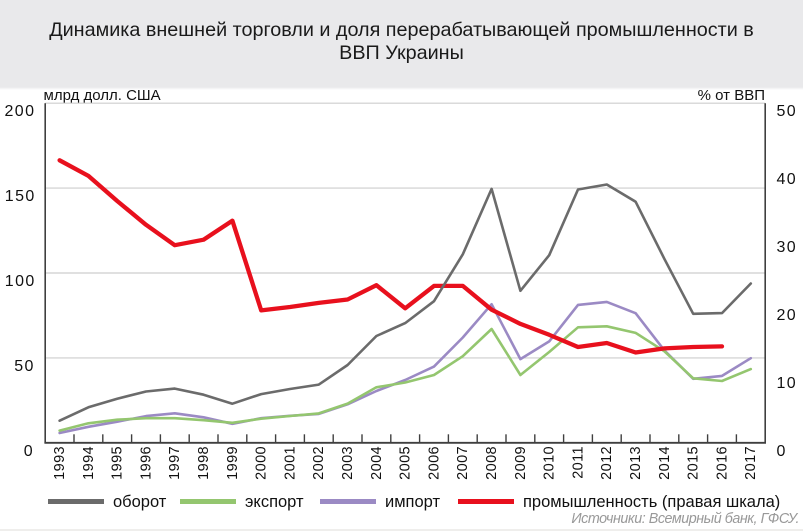 This screenshot has height=531, width=803. I want to click on svg-text: 2010, so click(550, 463).